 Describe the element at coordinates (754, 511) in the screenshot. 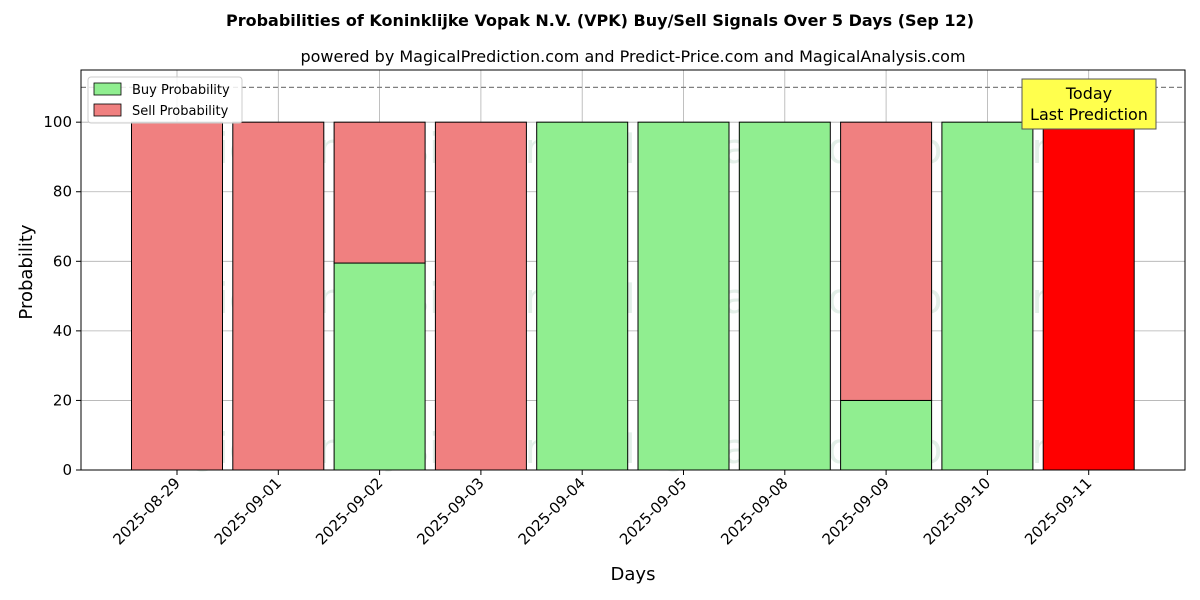

I see `x-tick-label: 2025-09-08` at that location.